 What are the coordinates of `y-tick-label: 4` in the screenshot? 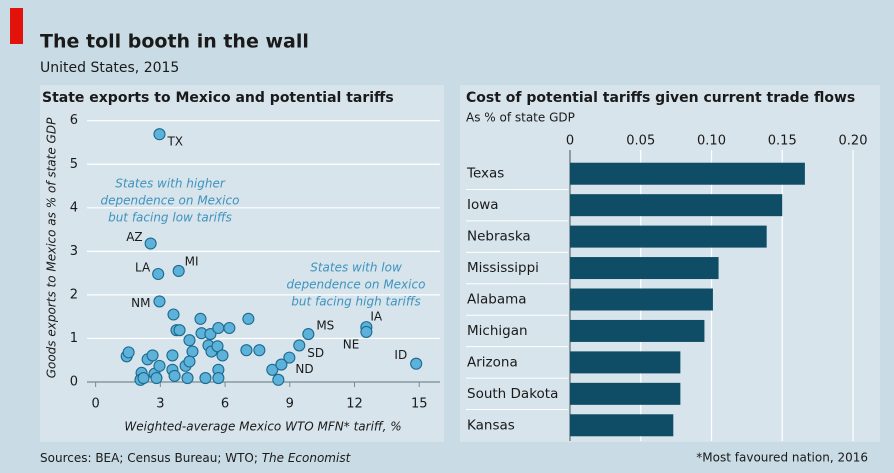 It's located at (74, 207).